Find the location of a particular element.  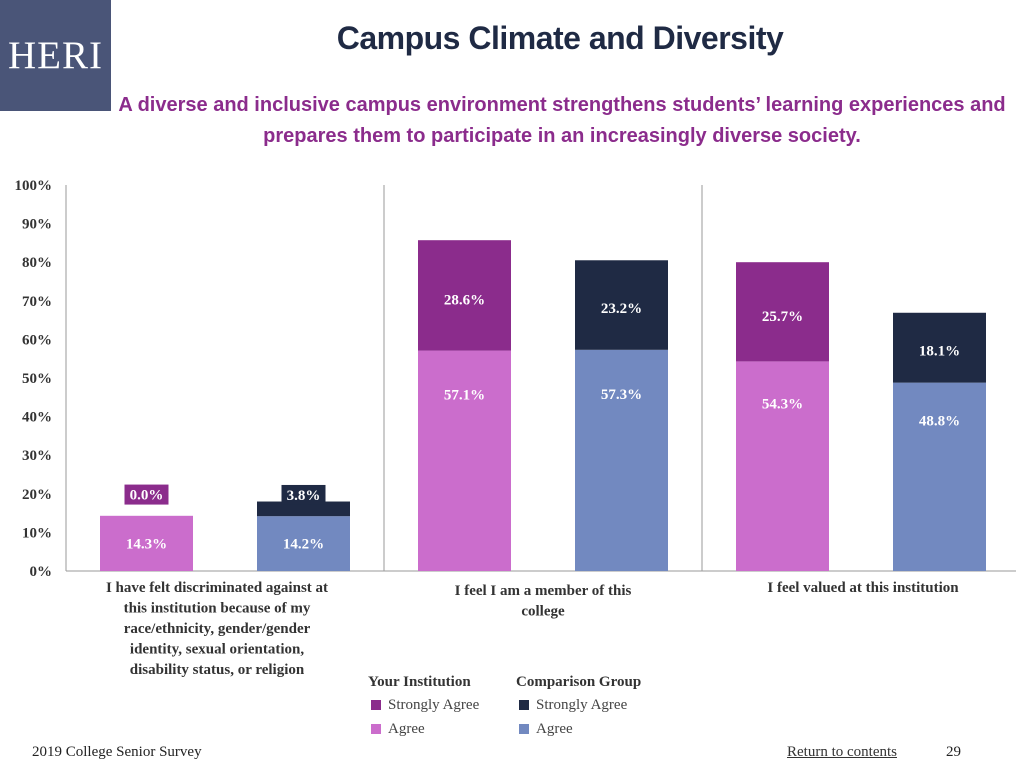

y-tick-label: 40% is located at coordinates (37, 418).